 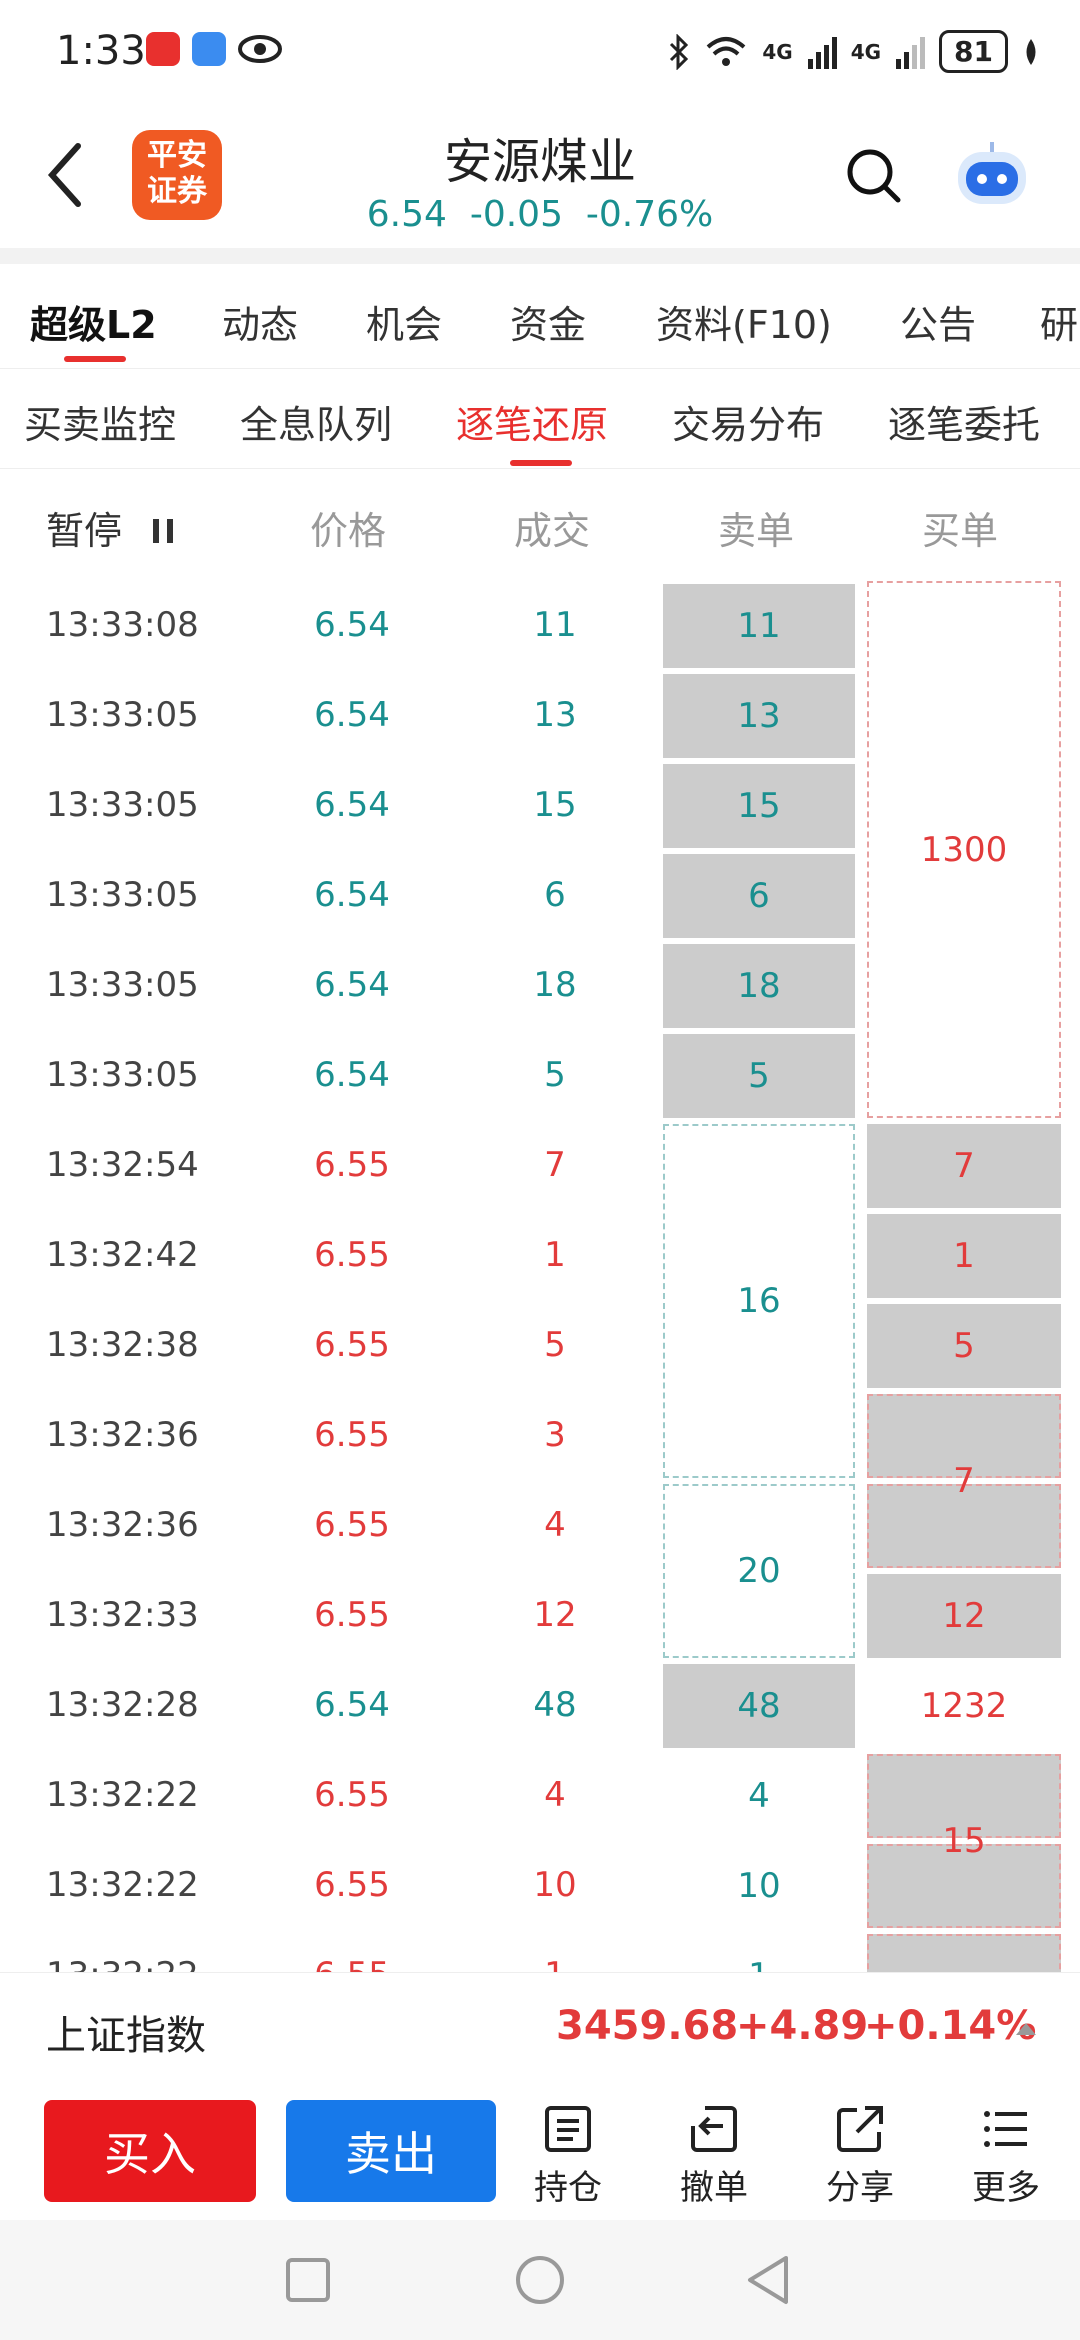 I want to click on status-time: 1:33, so click(x=101, y=51).